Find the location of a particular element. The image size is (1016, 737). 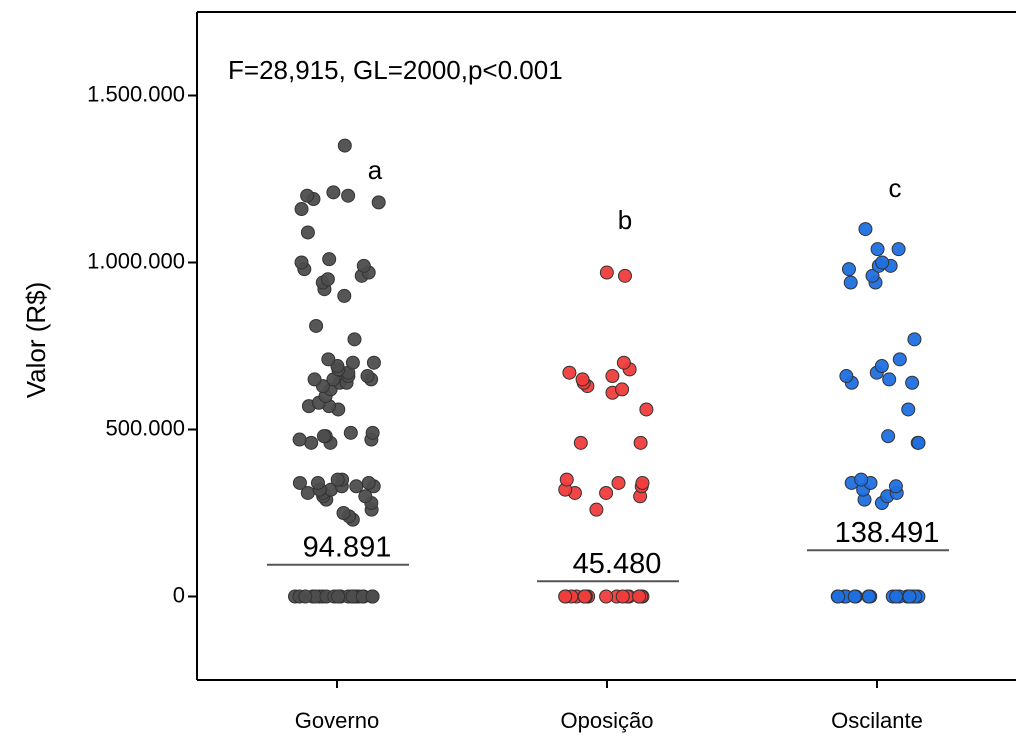

x-tick-label: Oposição is located at coordinates (607, 720).